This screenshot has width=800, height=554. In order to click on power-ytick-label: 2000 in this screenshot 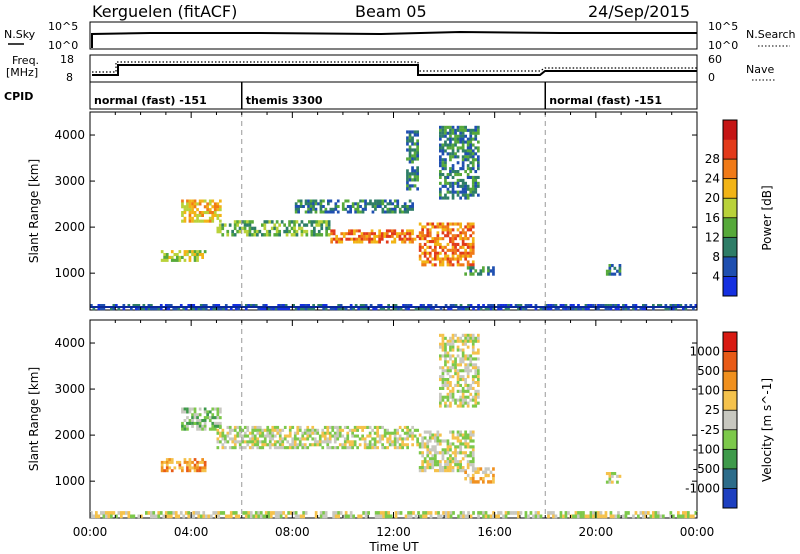, I will do `click(69, 227)`.